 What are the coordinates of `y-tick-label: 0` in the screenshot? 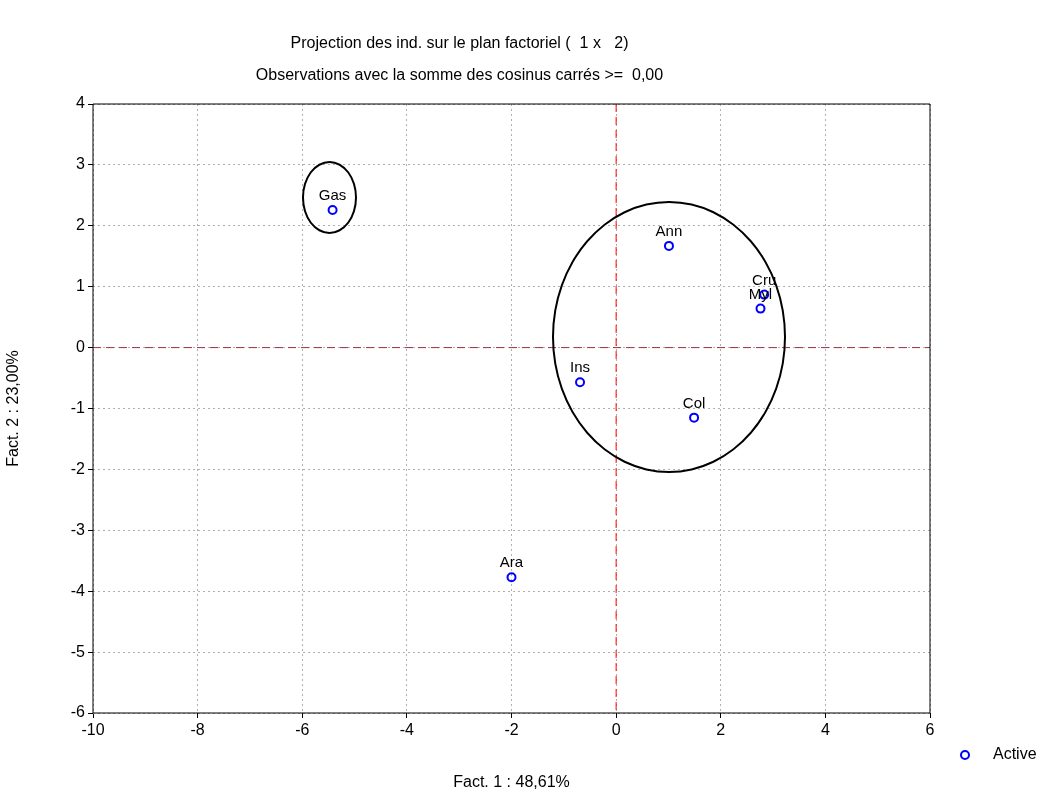 It's located at (81, 347).